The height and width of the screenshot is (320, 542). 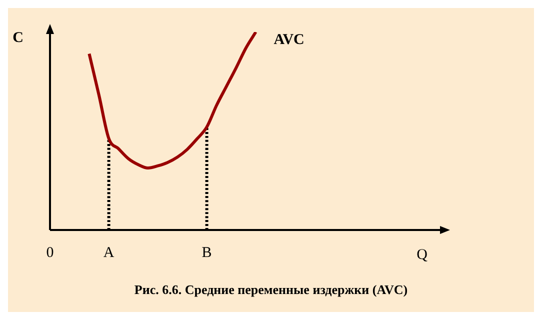 I want to click on x-axis-title: Q, so click(x=422, y=254).